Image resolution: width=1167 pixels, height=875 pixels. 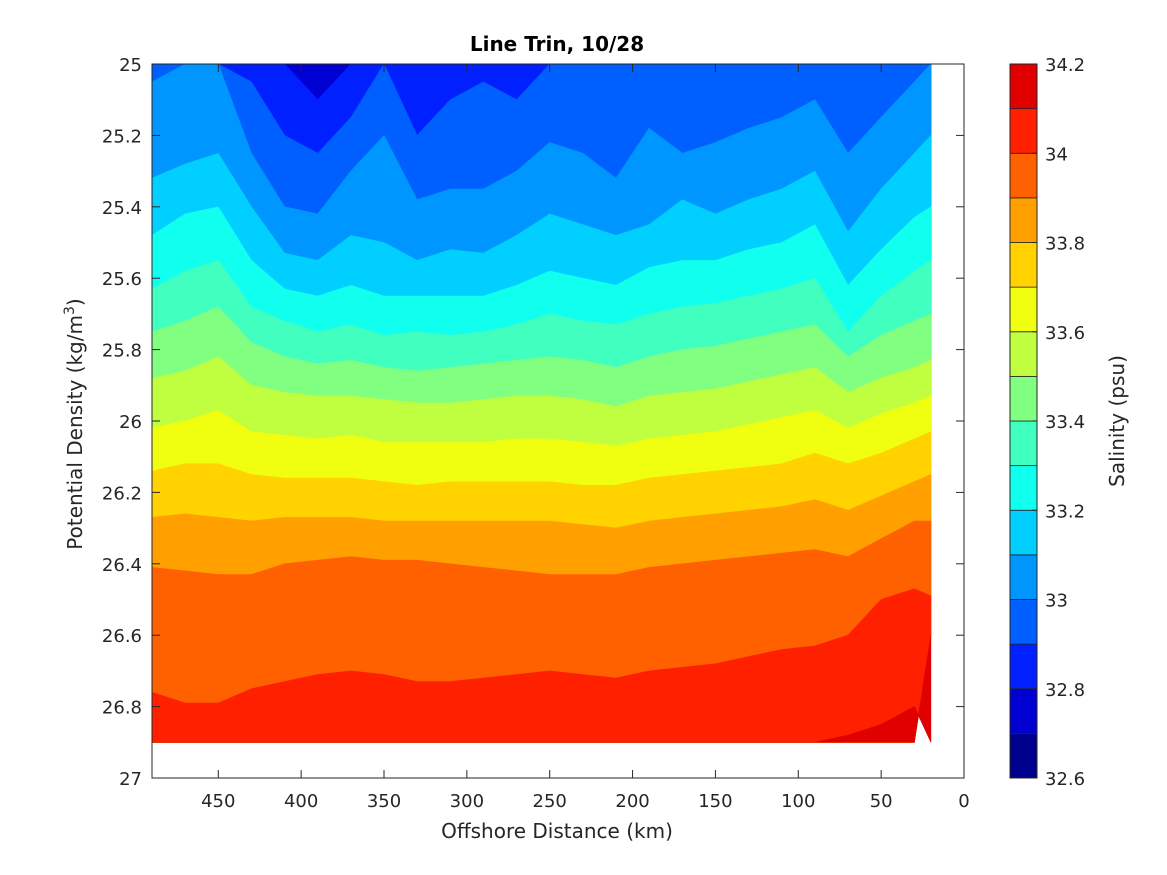 I want to click on y-tick-label: 25.4, so click(x=122, y=208).